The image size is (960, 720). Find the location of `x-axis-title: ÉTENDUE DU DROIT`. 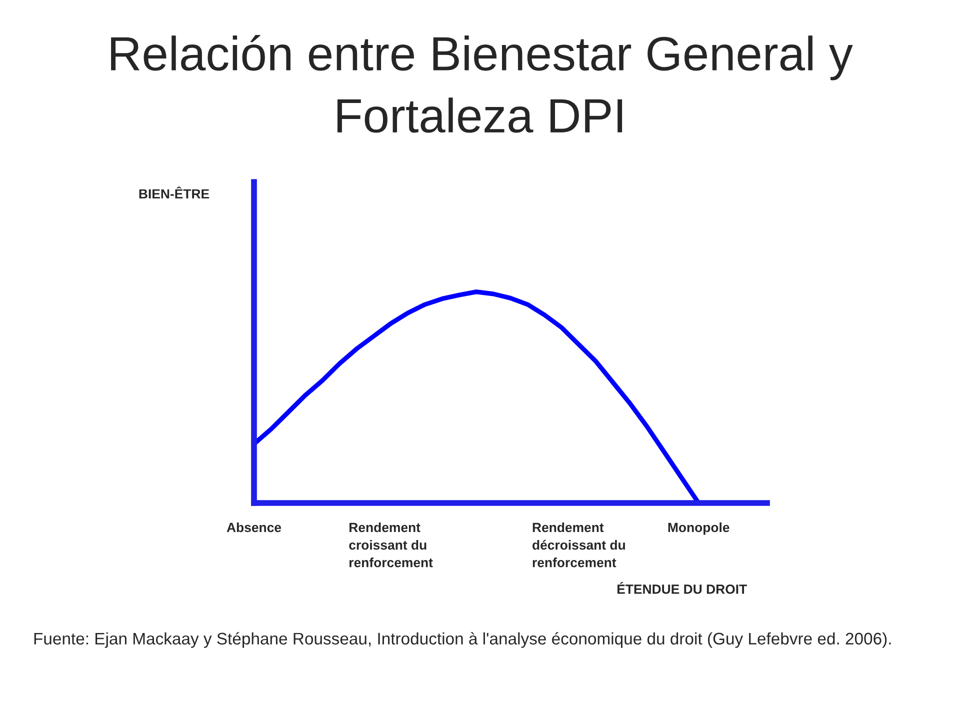

x-axis-title: ÉTENDUE DU DROIT is located at coordinates (682, 588).